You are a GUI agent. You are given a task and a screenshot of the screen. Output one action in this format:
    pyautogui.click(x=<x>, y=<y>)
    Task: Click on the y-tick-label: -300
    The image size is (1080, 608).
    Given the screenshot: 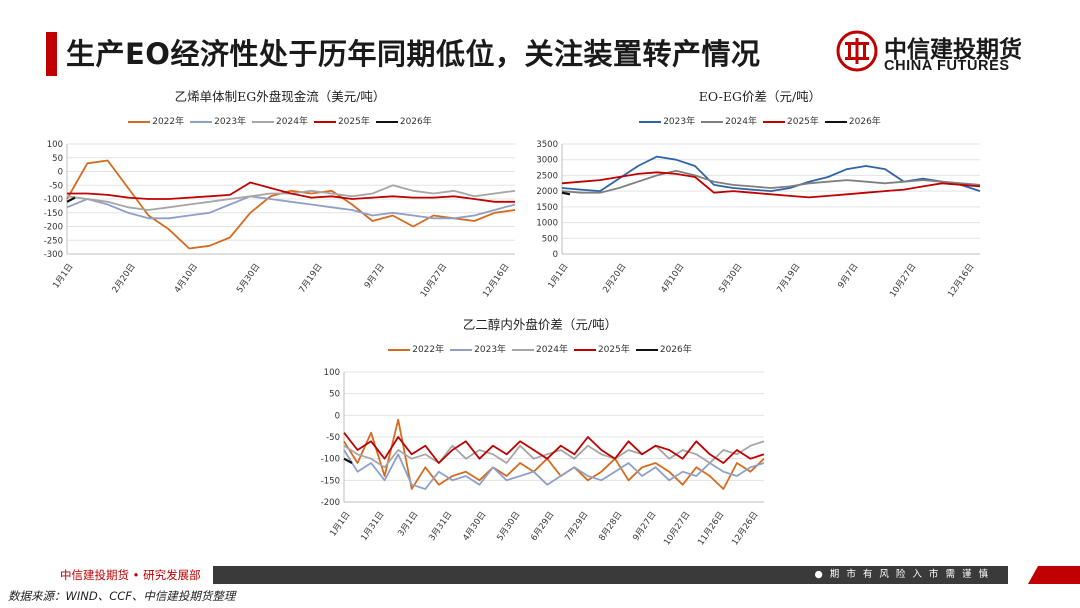 What is the action you would take?
    pyautogui.click(x=53, y=255)
    